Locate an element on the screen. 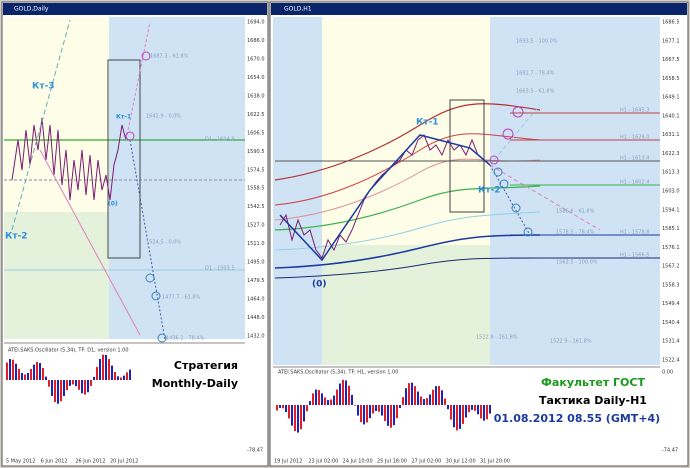 The image size is (690, 468). price-label: 1631.1 is located at coordinates (671, 135).